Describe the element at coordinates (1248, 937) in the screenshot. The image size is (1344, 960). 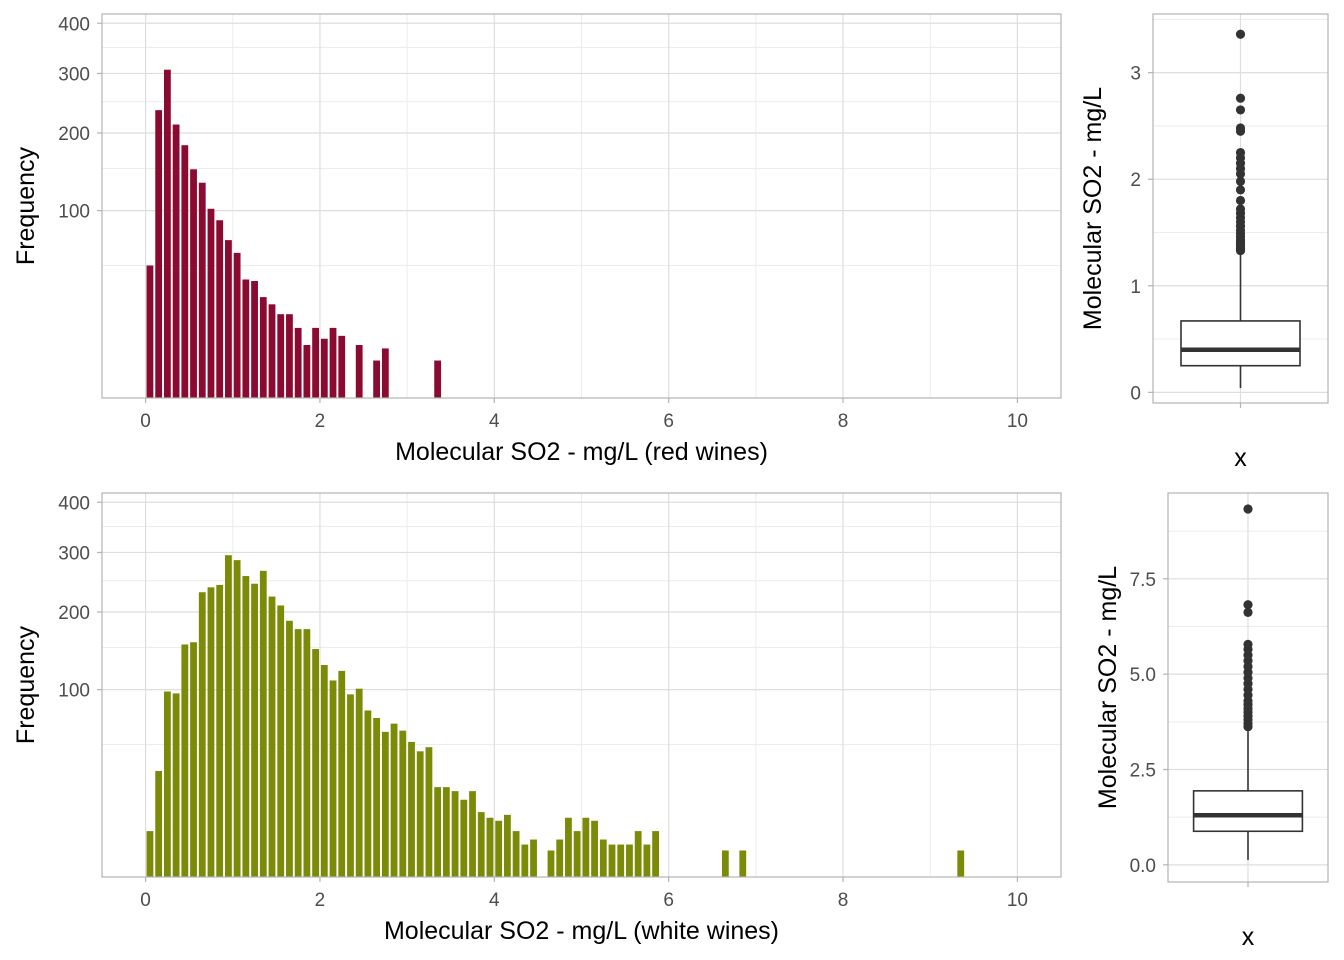
I see `x-axis-title: x` at that location.